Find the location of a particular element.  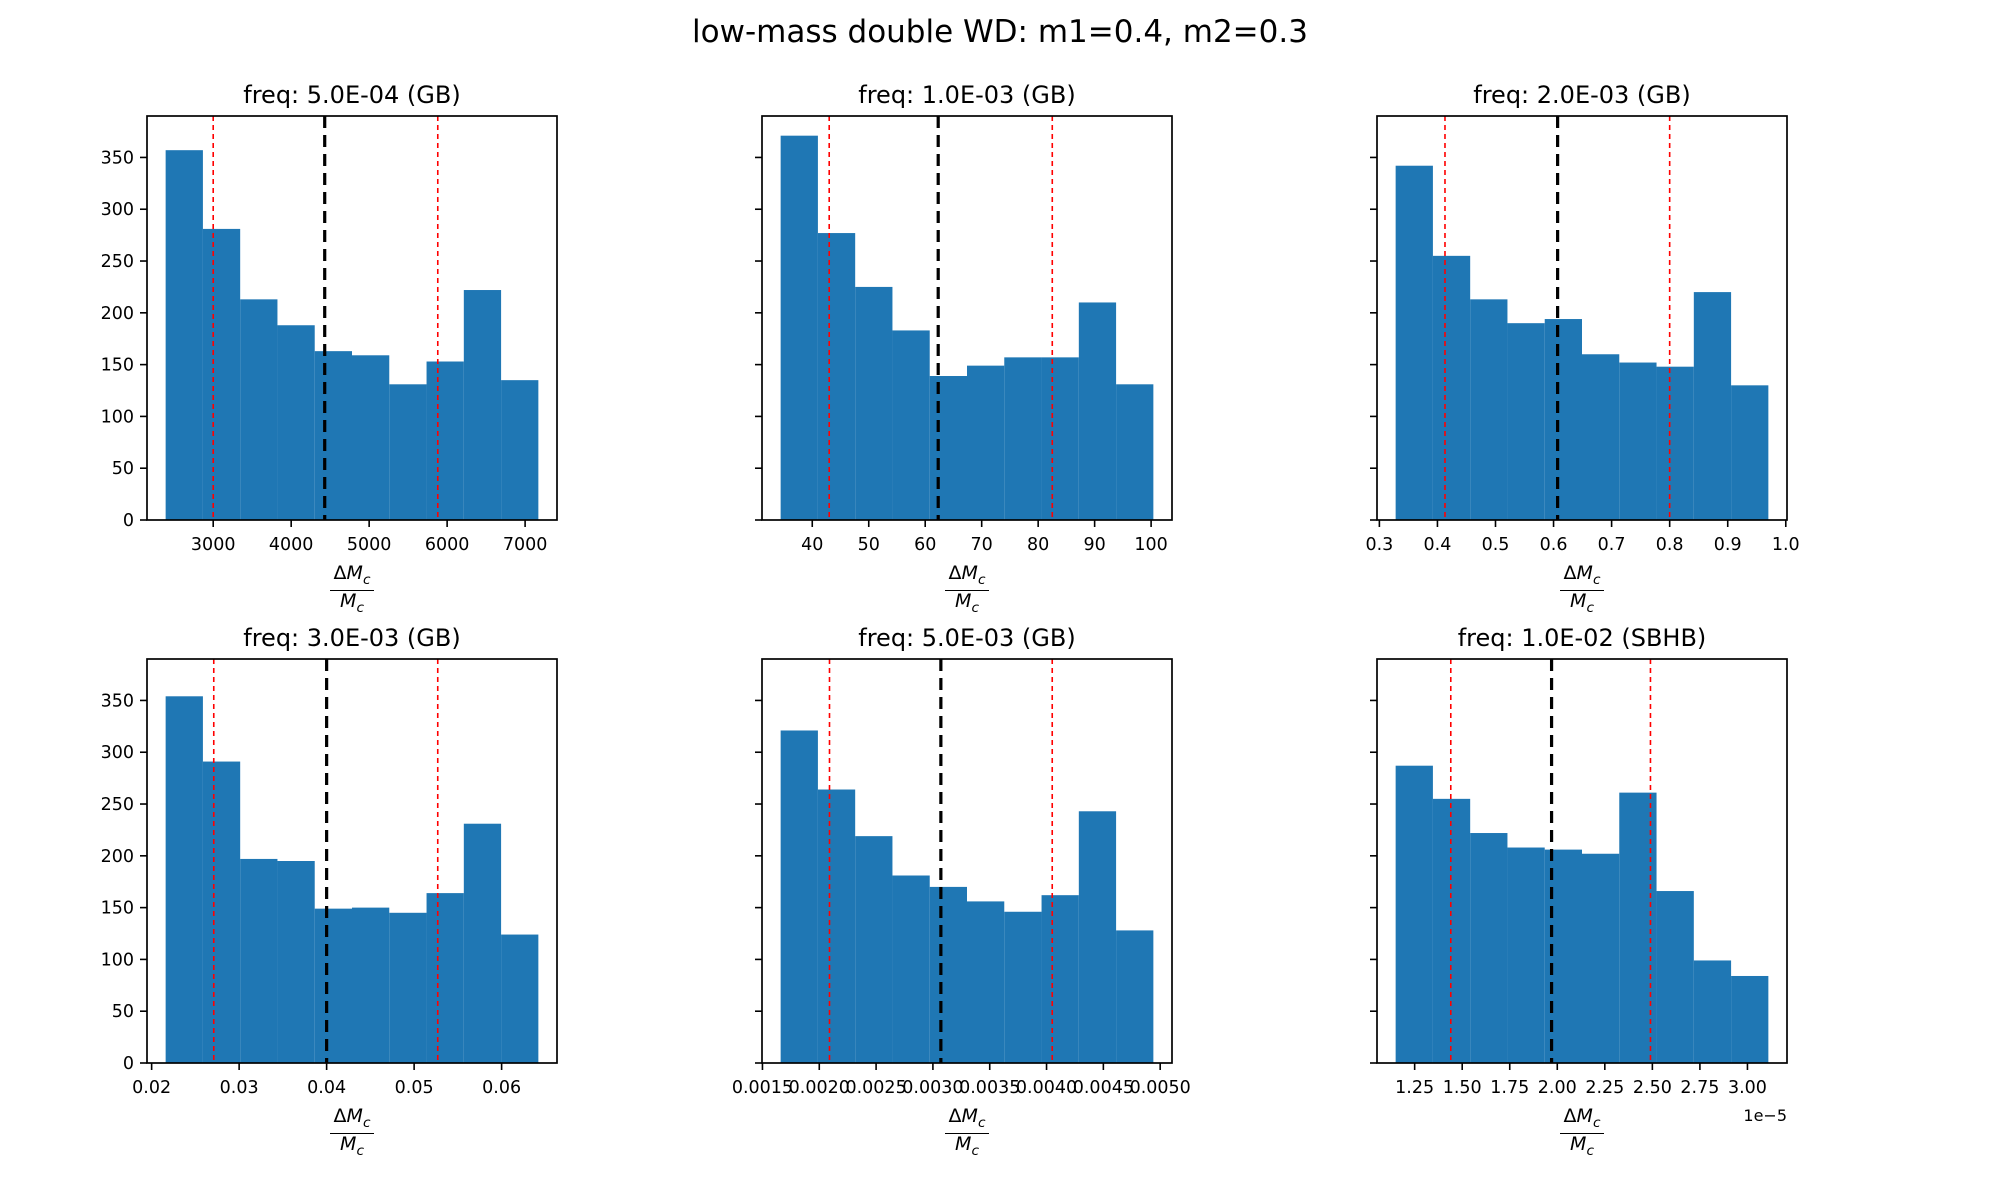

x-tick-label: 2.25 is located at coordinates (1604, 1088).